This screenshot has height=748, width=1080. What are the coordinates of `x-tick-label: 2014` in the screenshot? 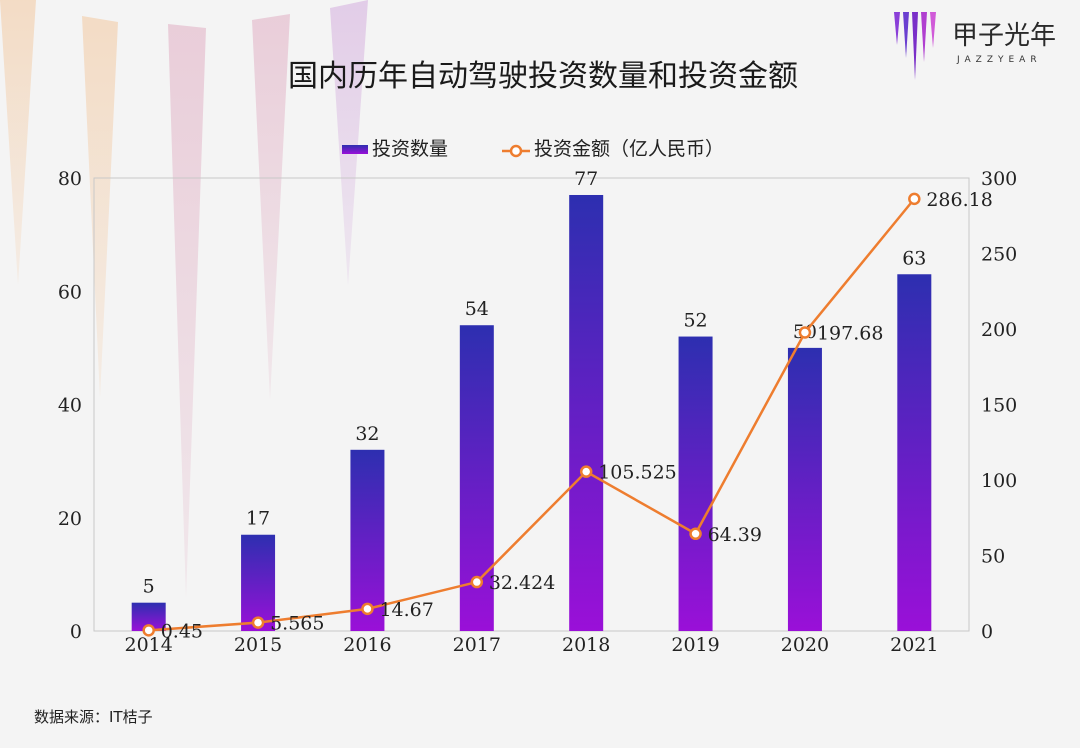 It's located at (149, 645).